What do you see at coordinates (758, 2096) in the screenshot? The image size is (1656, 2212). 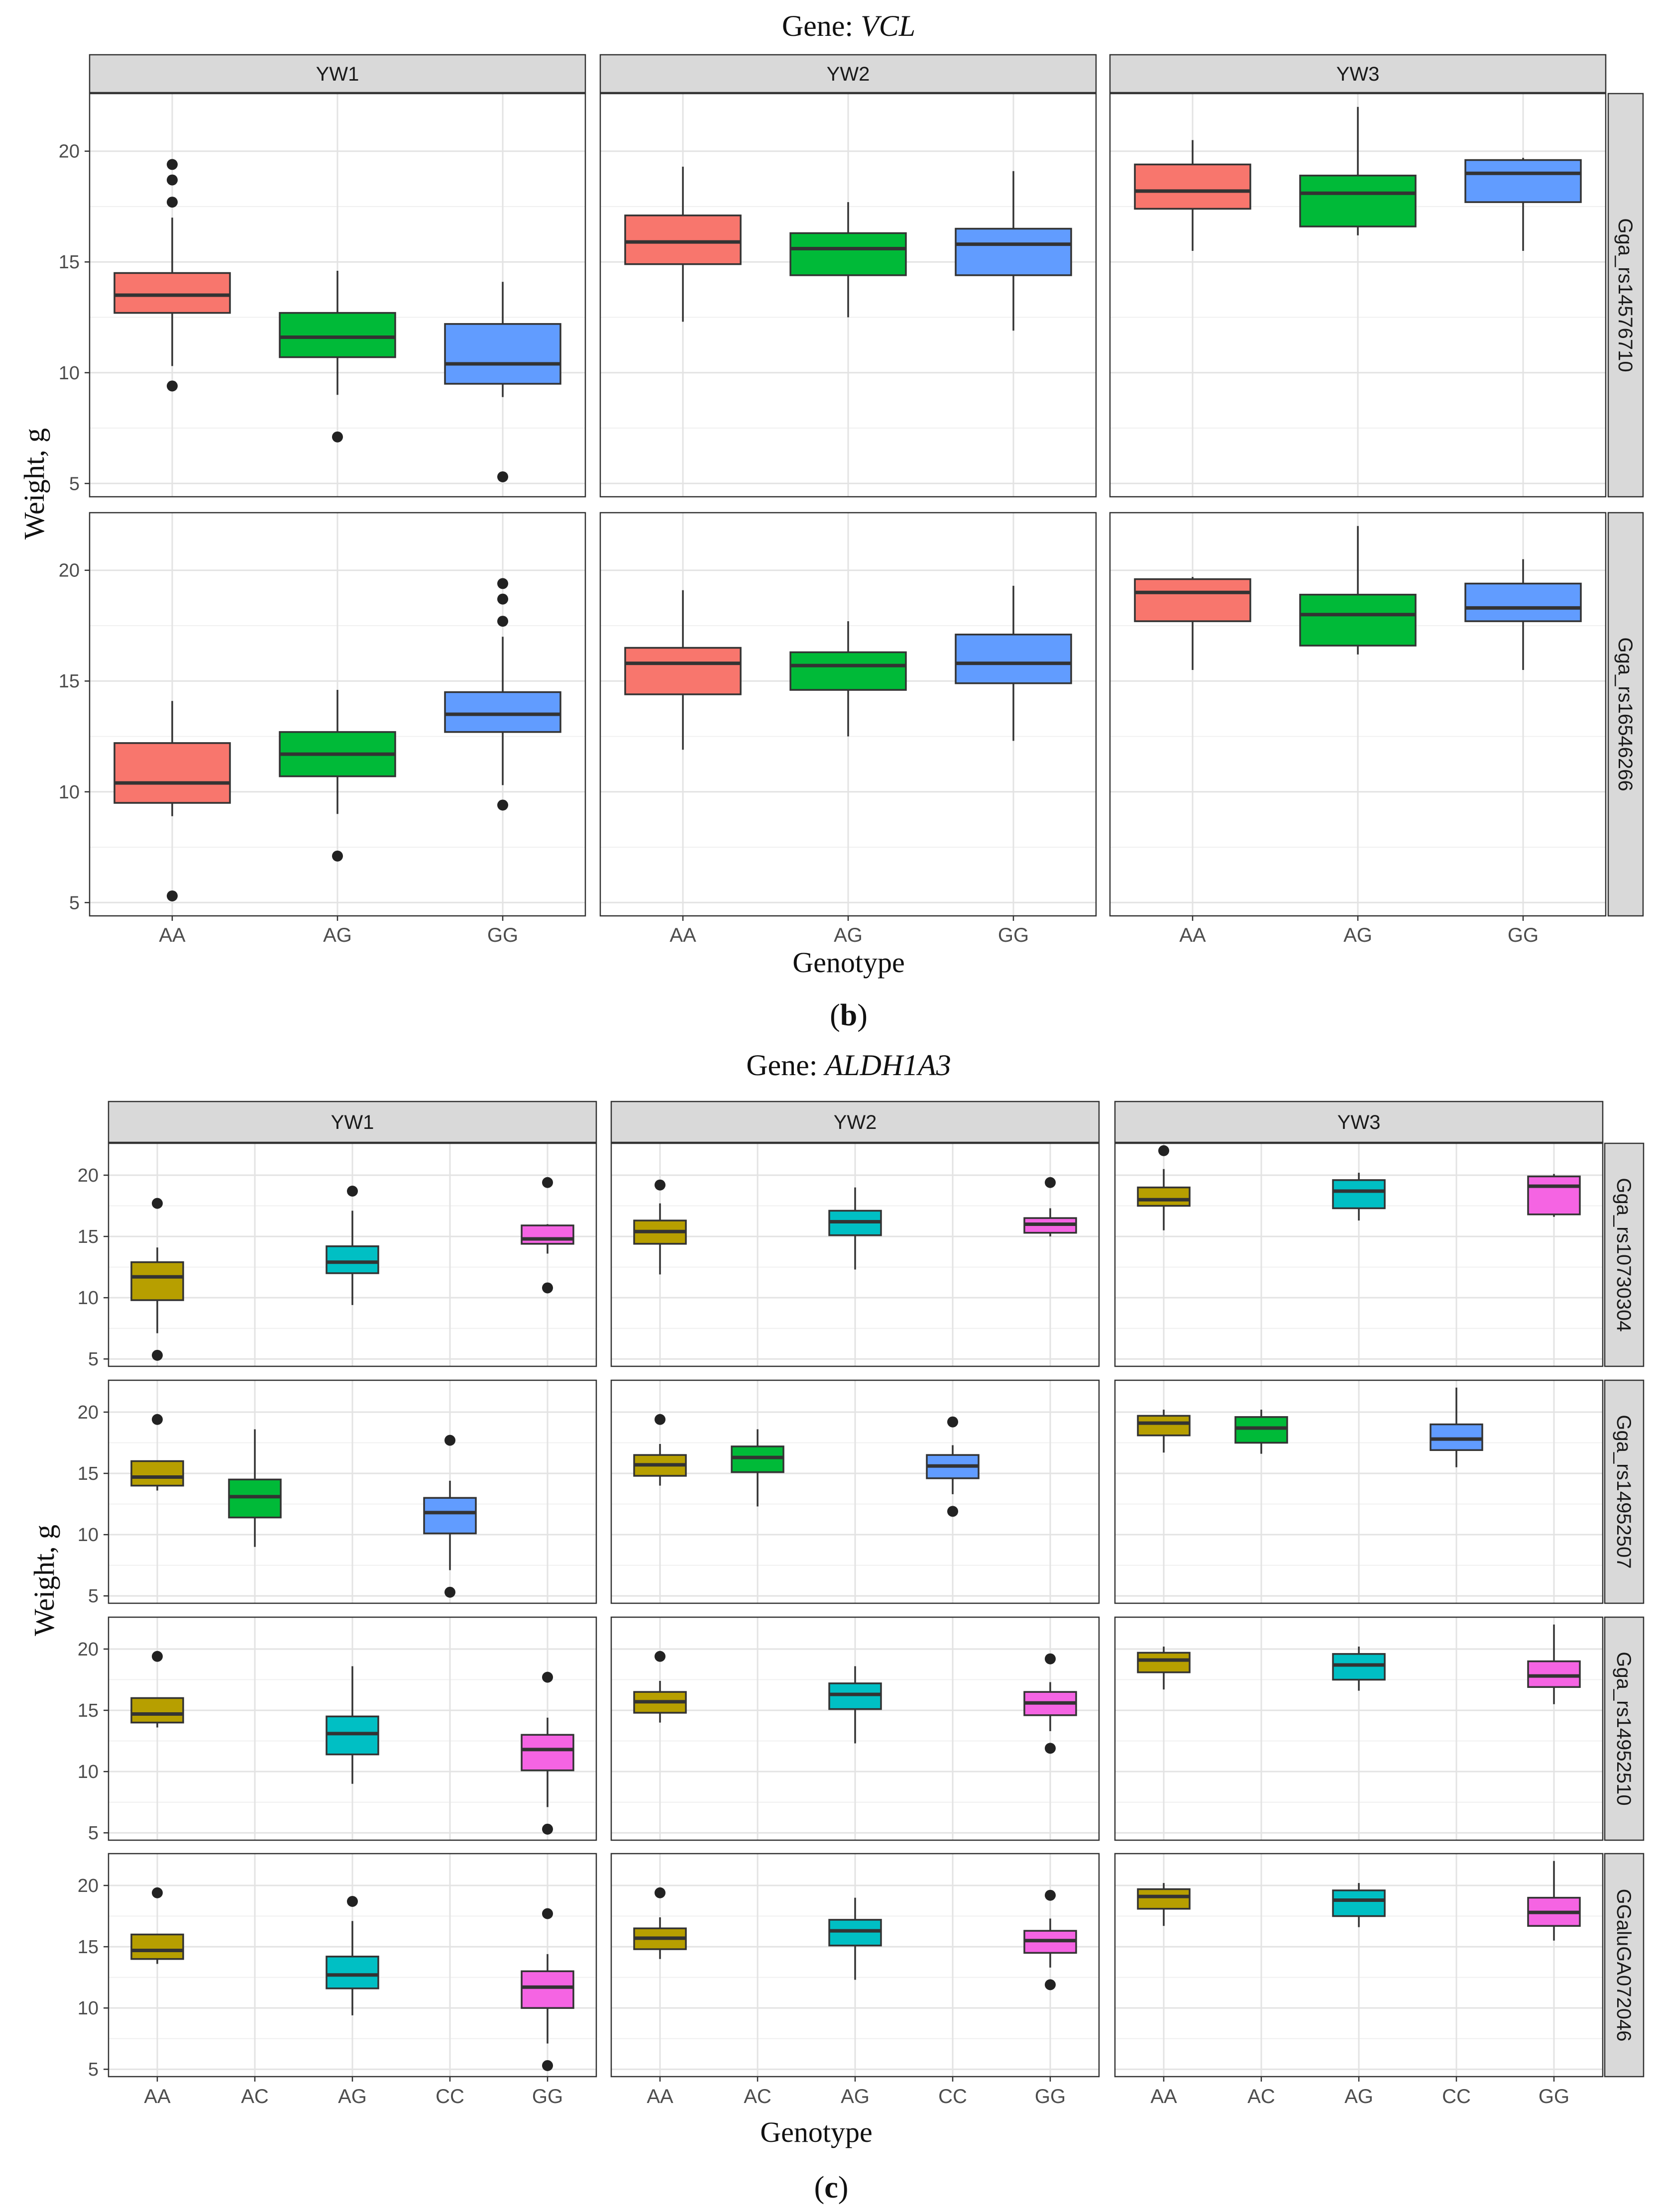 I see `figure-c-x-tick-label: AC` at bounding box center [758, 2096].